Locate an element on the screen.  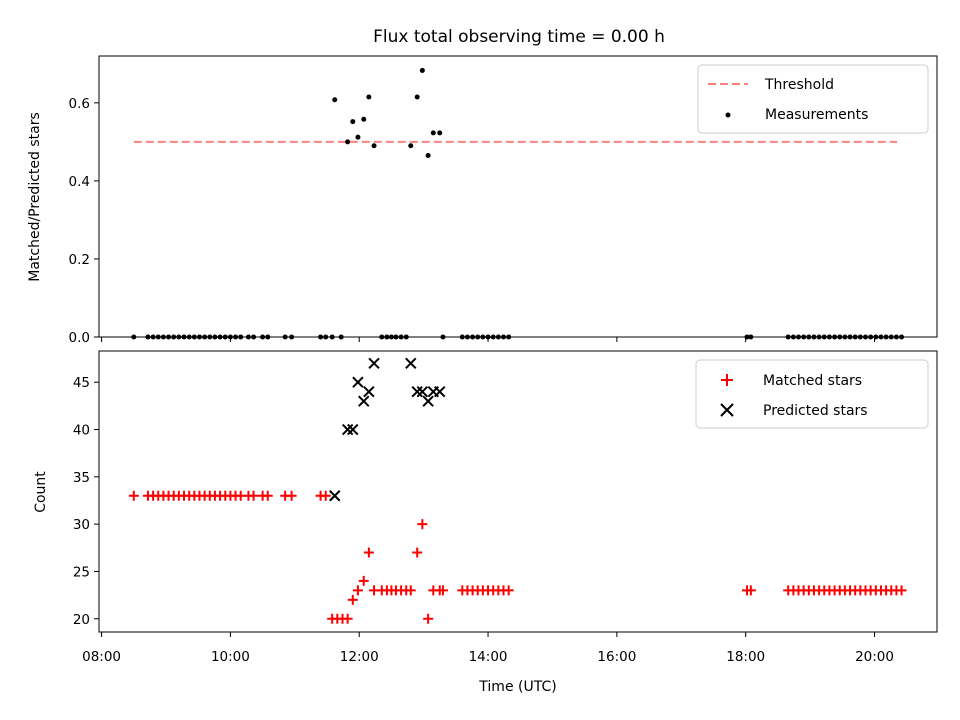
legend-matched-label: Matched stars is located at coordinates (812, 381).